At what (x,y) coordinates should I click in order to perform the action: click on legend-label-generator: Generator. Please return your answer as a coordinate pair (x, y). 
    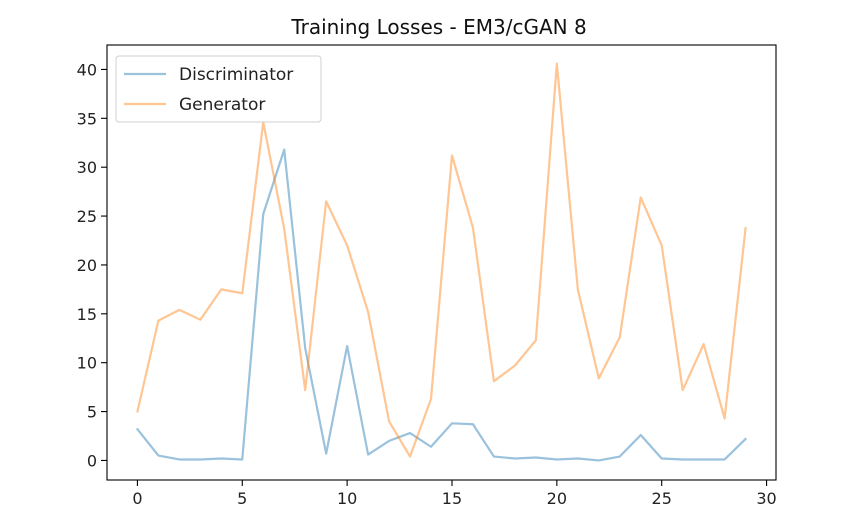
    Looking at the image, I should click on (222, 105).